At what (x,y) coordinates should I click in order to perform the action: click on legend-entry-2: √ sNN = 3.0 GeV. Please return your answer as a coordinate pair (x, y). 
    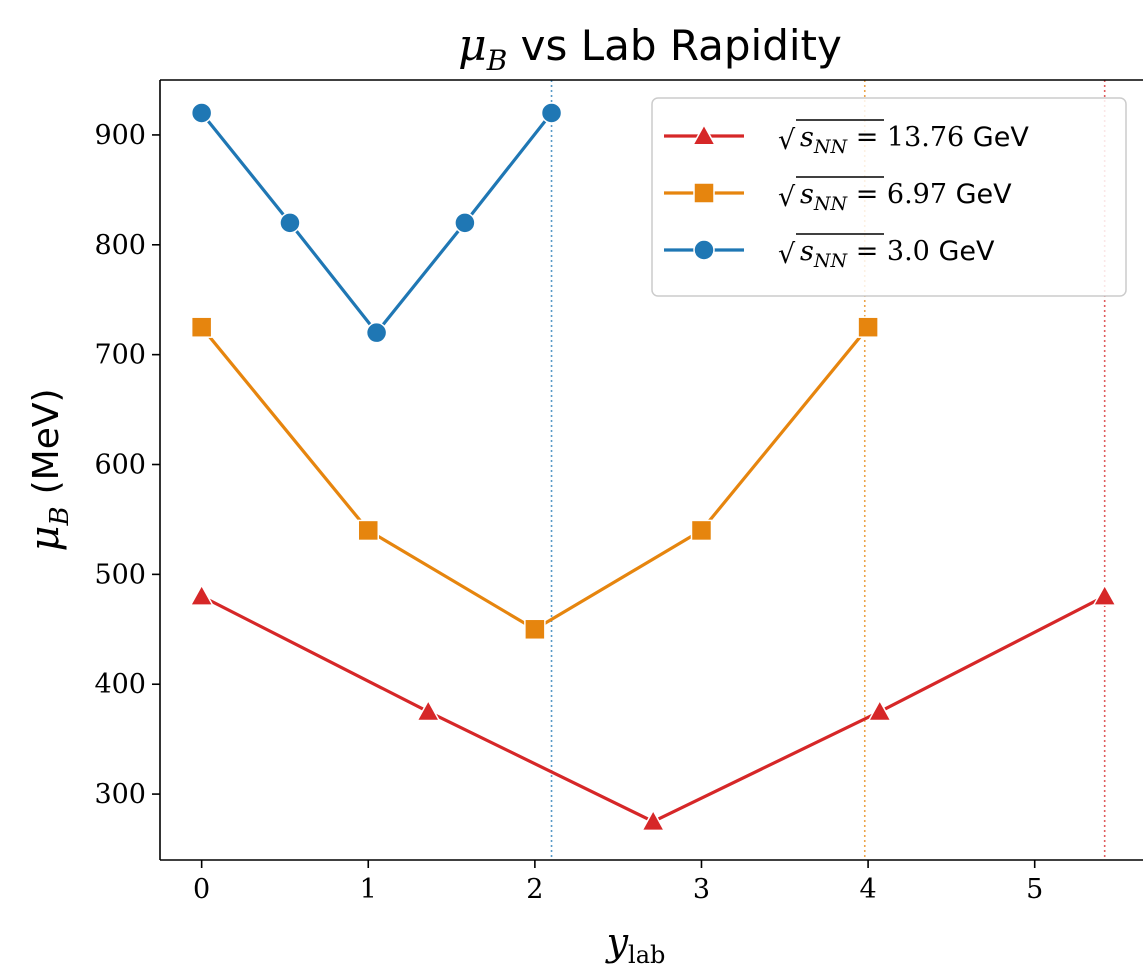
    Looking at the image, I should click on (829, 252).